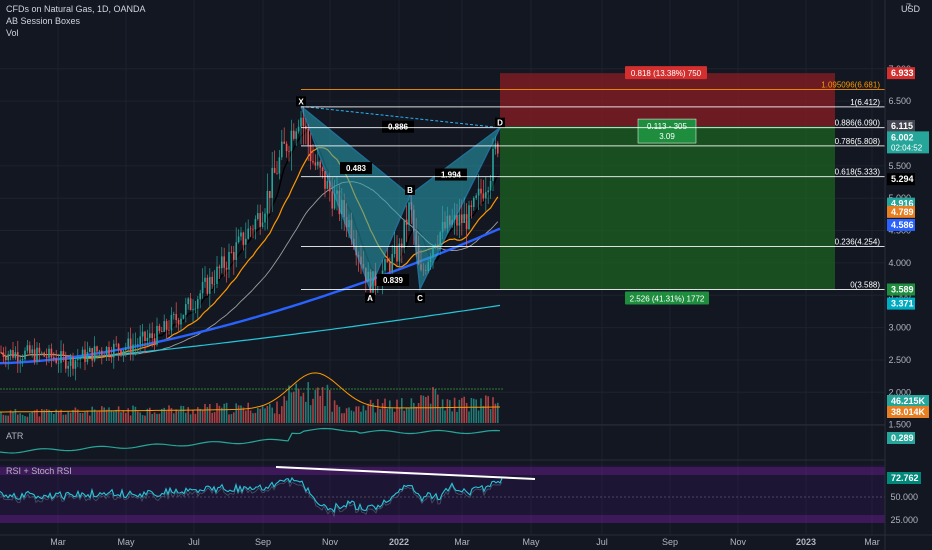 Image resolution: width=932 pixels, height=550 pixels. Describe the element at coordinates (356, 168) in the screenshot. I see `ratio-box` at that location.